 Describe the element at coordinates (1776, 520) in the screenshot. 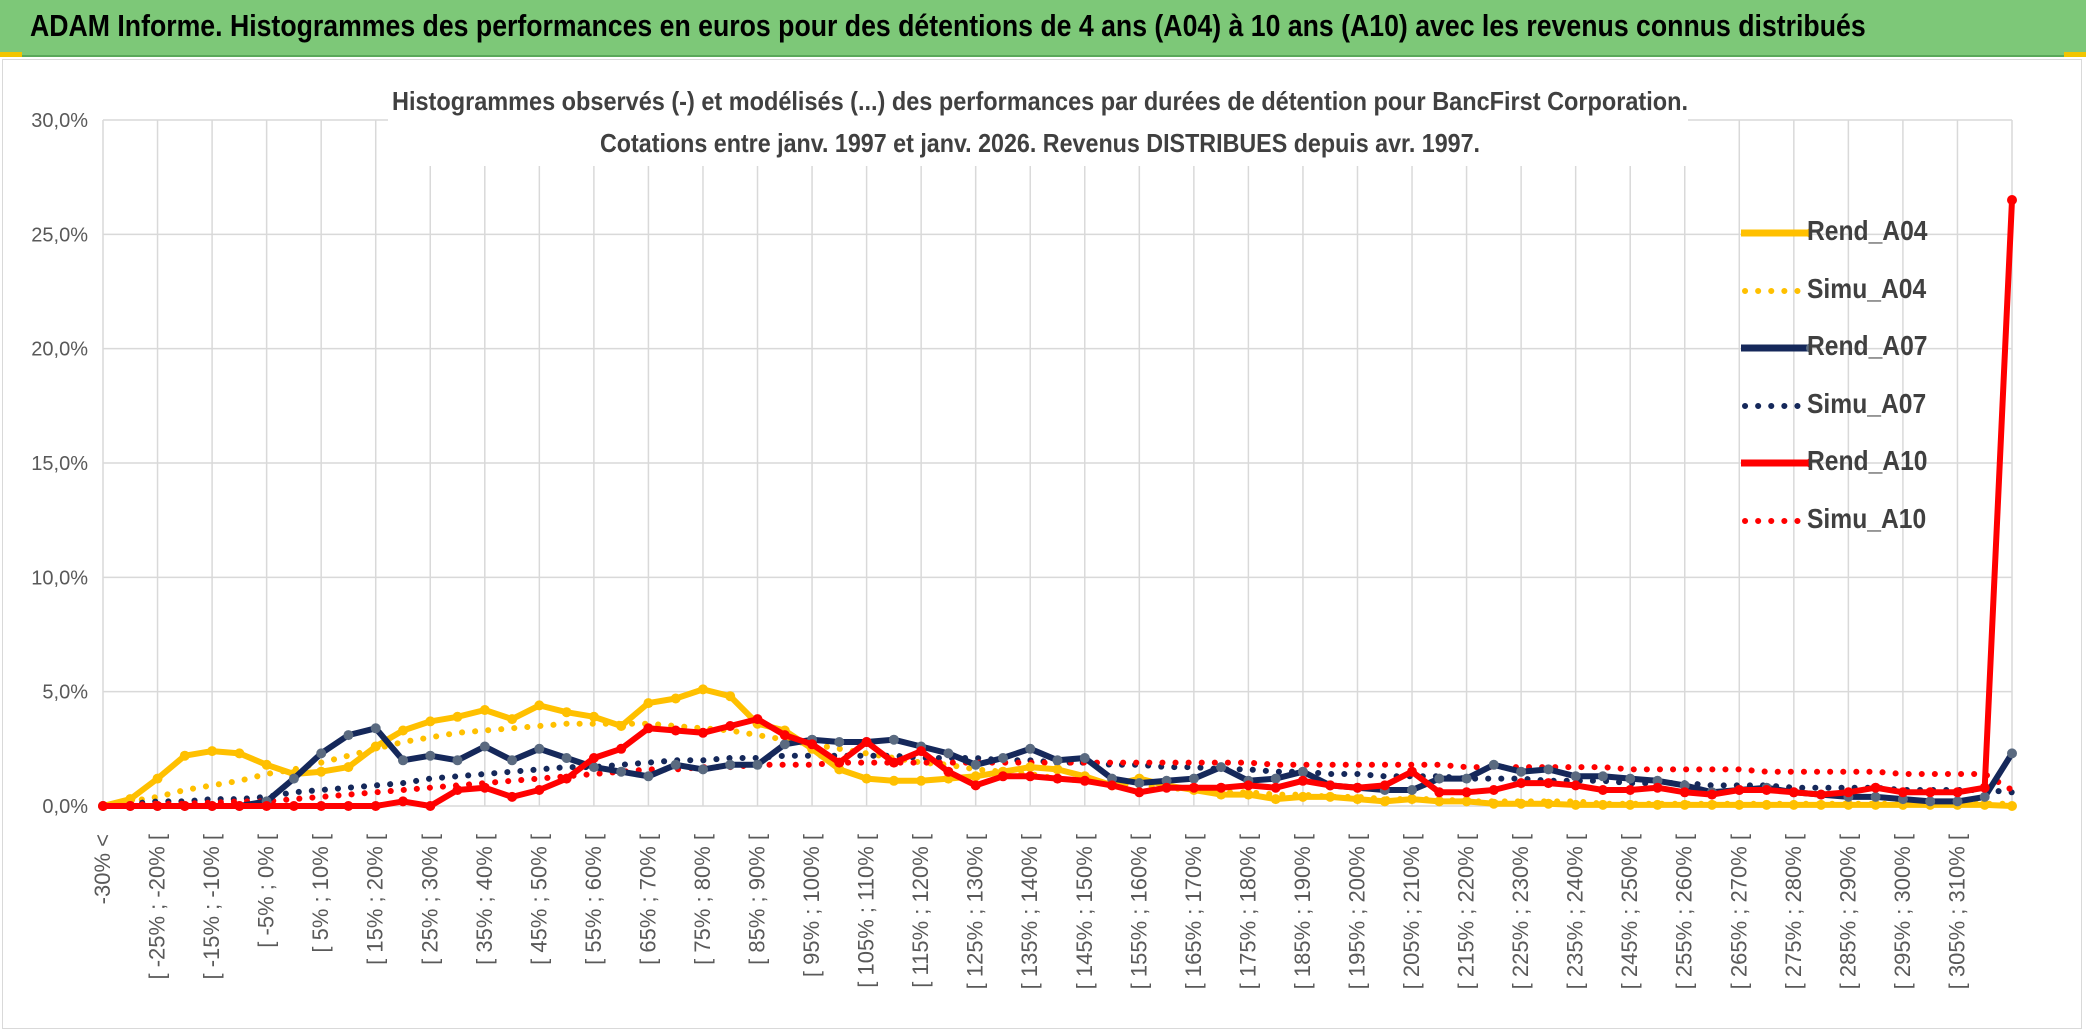

I see `legend-swatch-simu-a10` at that location.